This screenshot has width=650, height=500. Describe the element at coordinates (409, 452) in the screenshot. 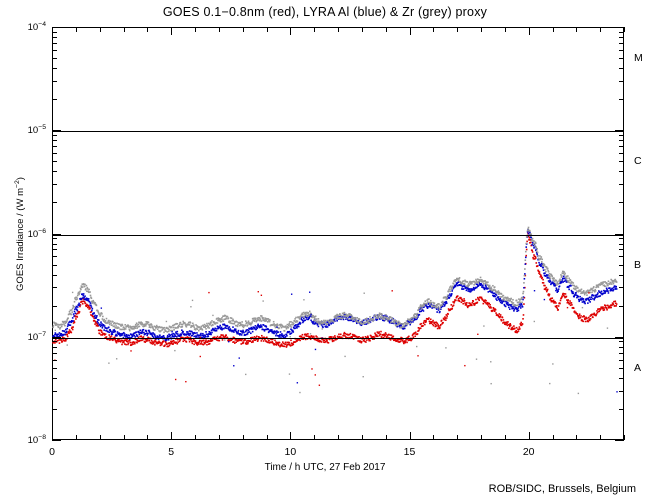

I see `x-axis-tick-label: 15` at that location.